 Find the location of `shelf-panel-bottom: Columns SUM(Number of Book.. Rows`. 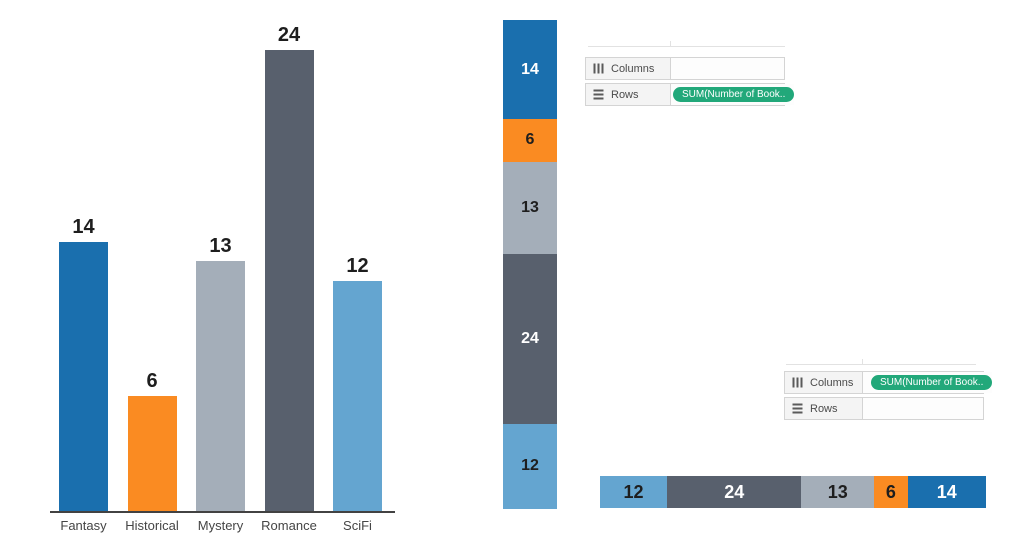

shelf-panel-bottom: Columns SUM(Number of Book.. Rows is located at coordinates (888, 397).